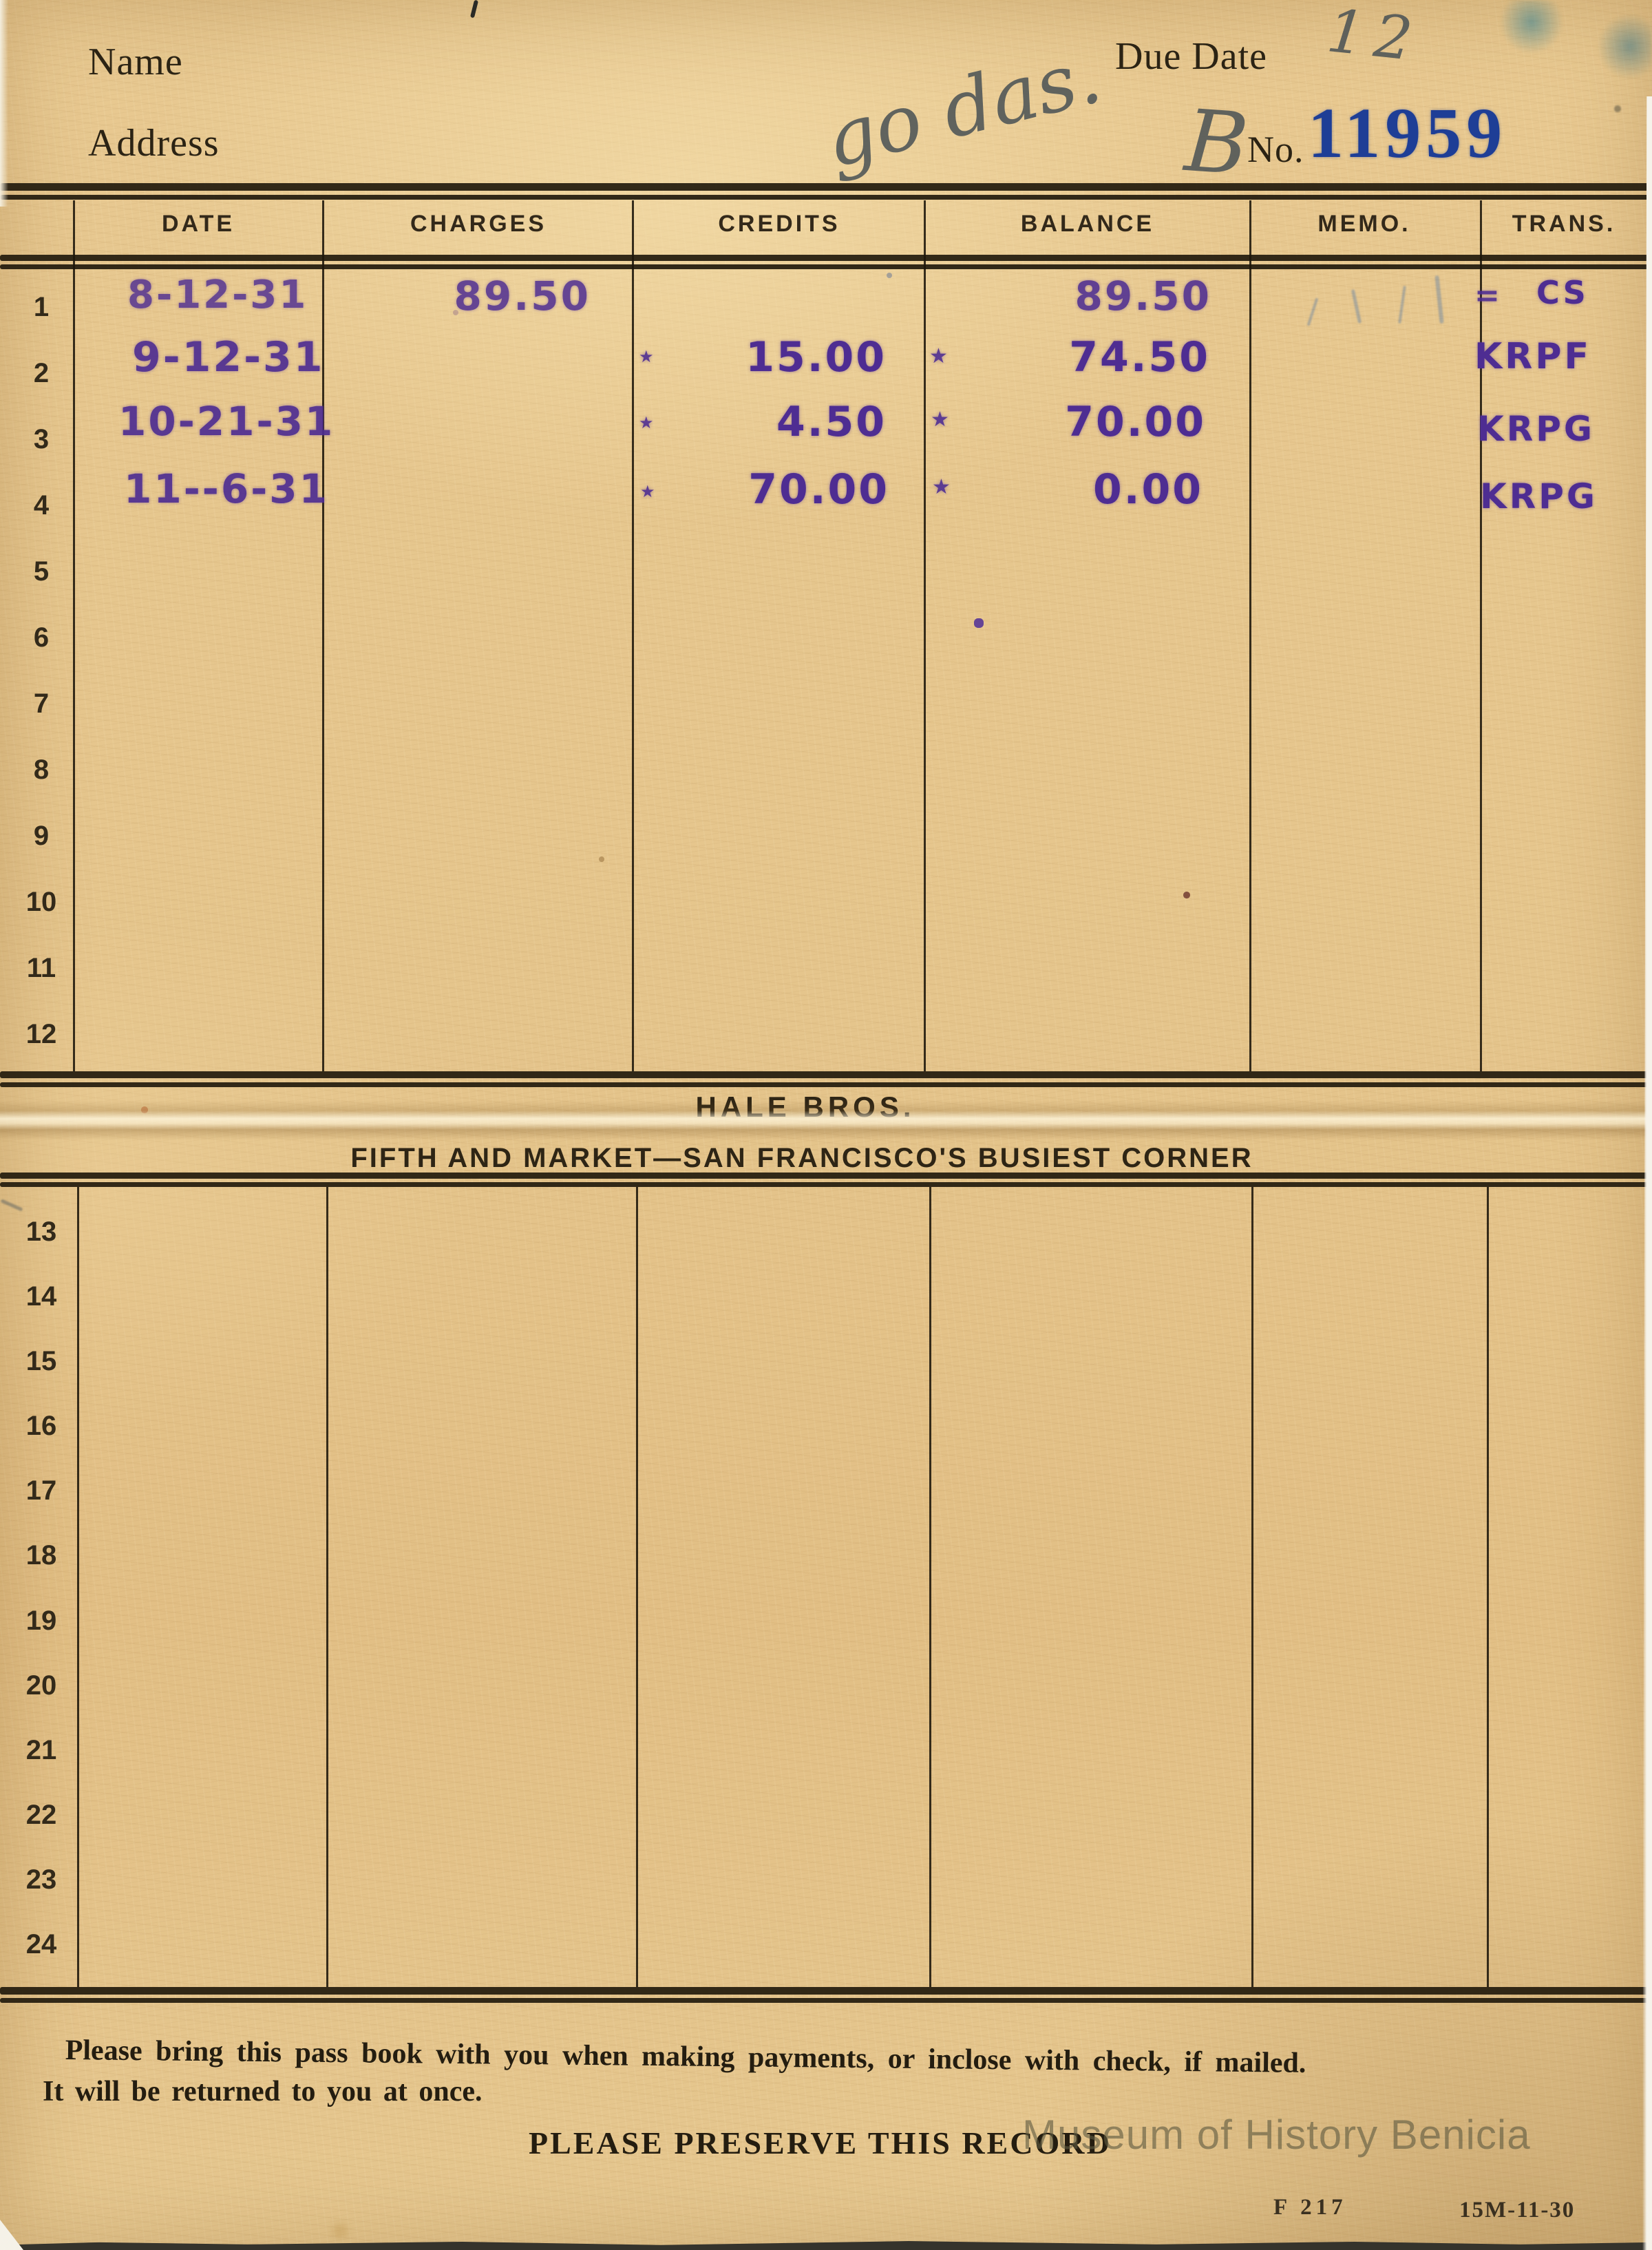 The height and width of the screenshot is (2250, 1652). I want to click on row-number: 10, so click(41, 901).